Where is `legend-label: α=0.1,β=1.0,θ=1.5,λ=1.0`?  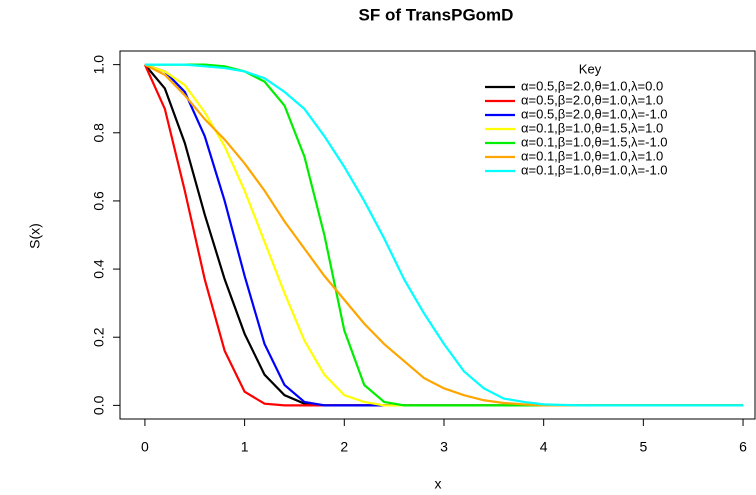 legend-label: α=0.1,β=1.0,θ=1.5,λ=1.0 is located at coordinates (592, 127).